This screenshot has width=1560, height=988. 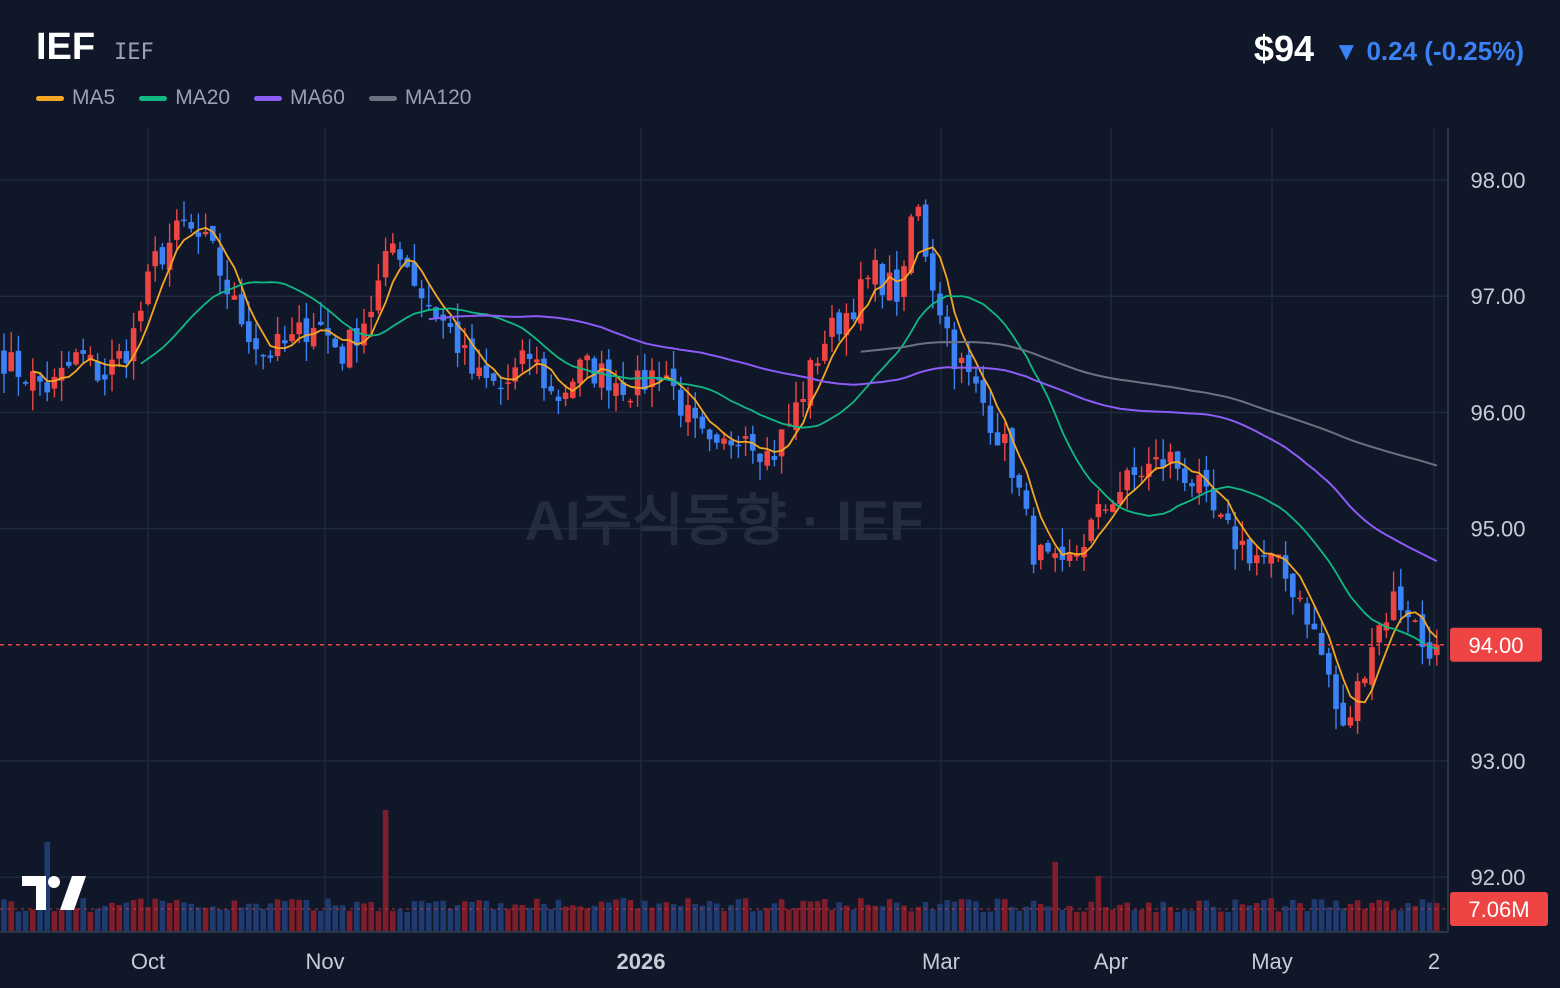 I want to click on ma-line-ma120, so click(x=1149, y=404).